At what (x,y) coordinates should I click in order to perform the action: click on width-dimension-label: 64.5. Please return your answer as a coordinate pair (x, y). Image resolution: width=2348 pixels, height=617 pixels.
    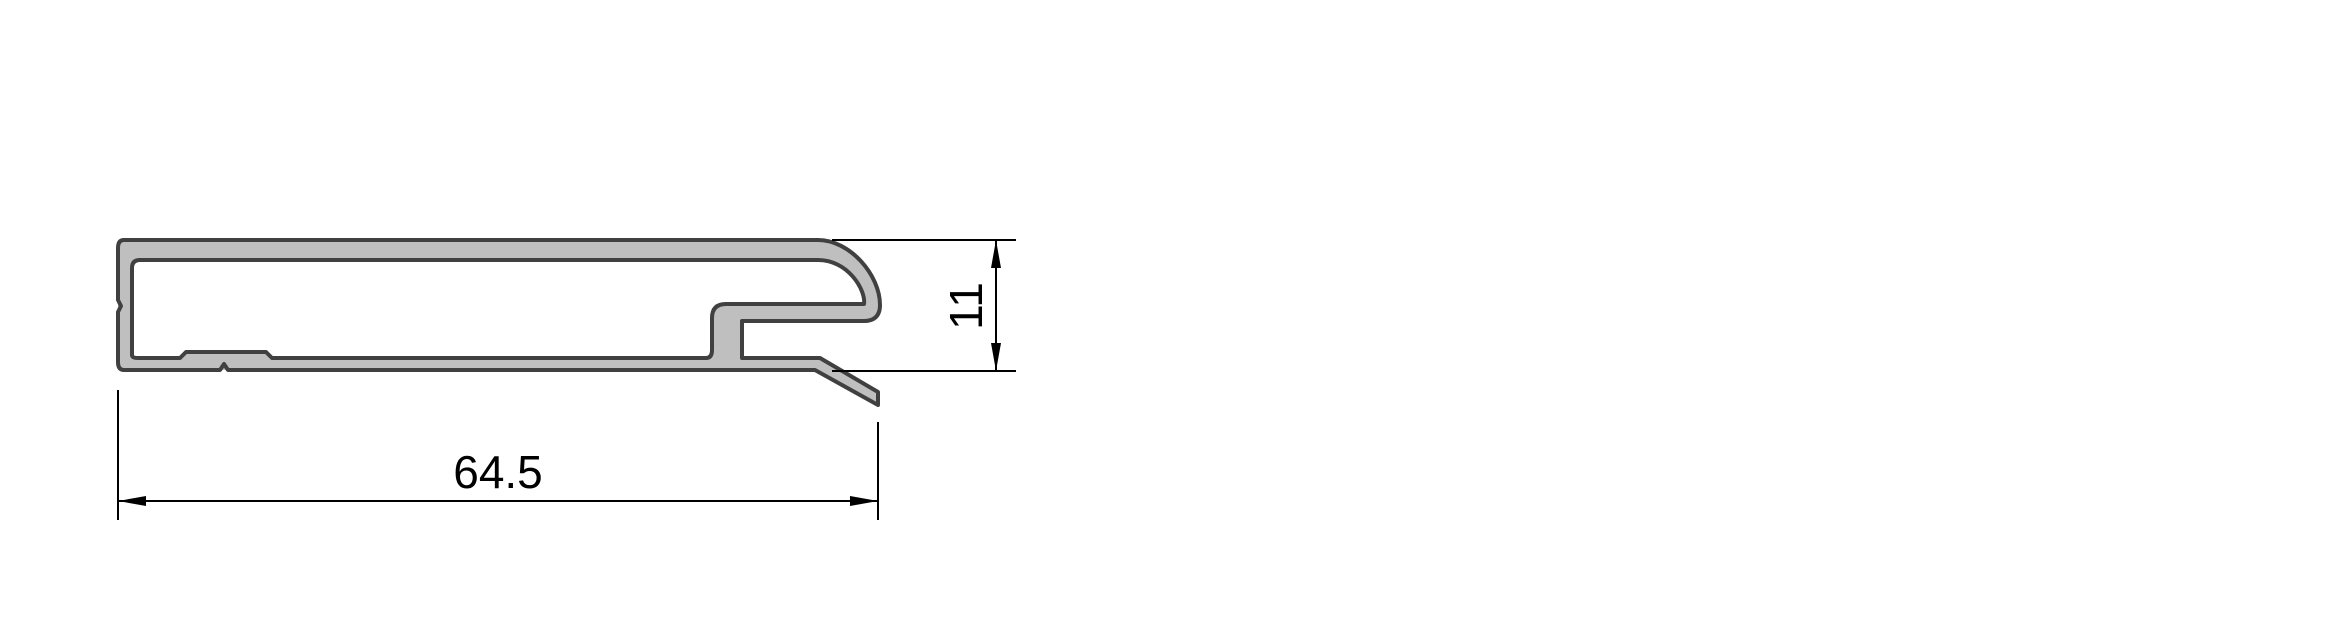
    Looking at the image, I should click on (498, 472).